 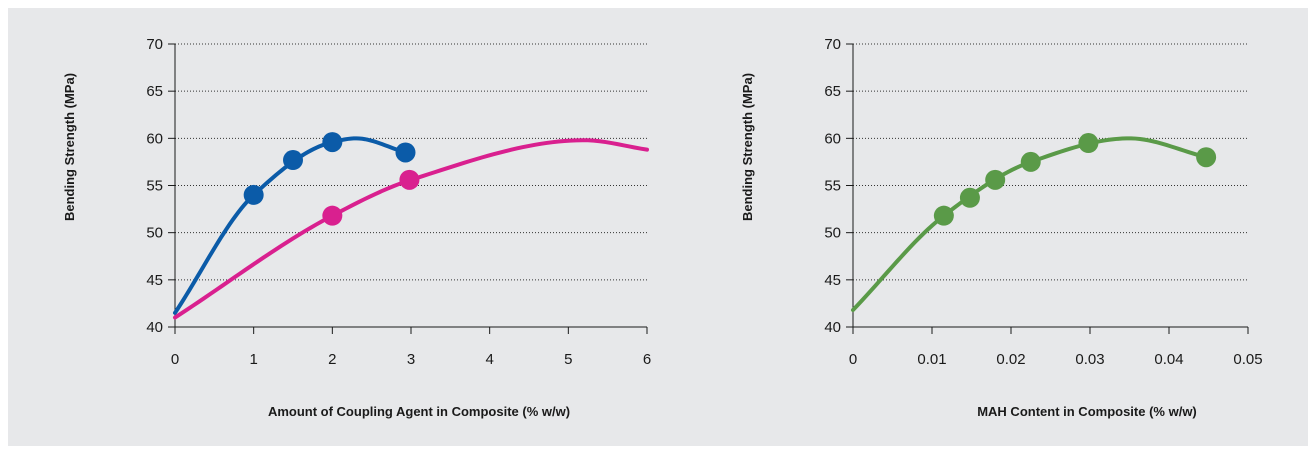 I want to click on left-data-points, so click(x=331, y=179).